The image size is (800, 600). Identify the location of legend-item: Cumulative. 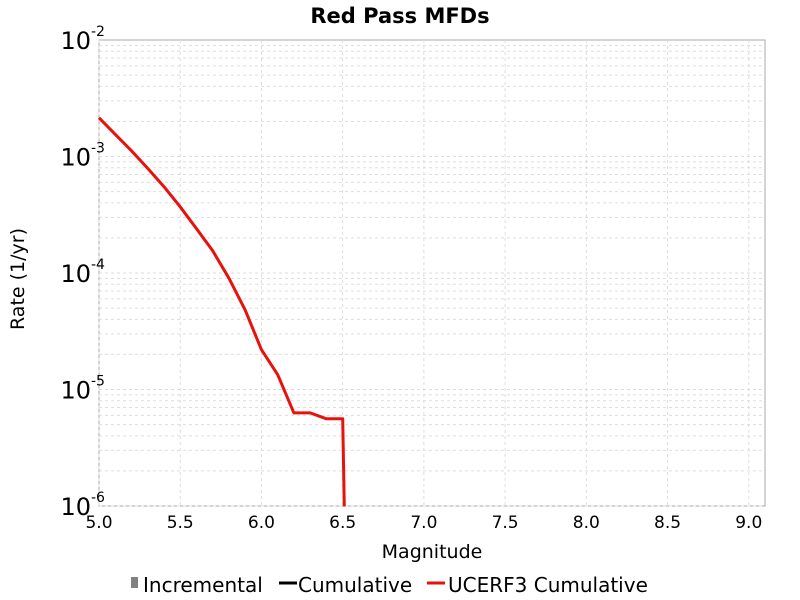
(345, 585).